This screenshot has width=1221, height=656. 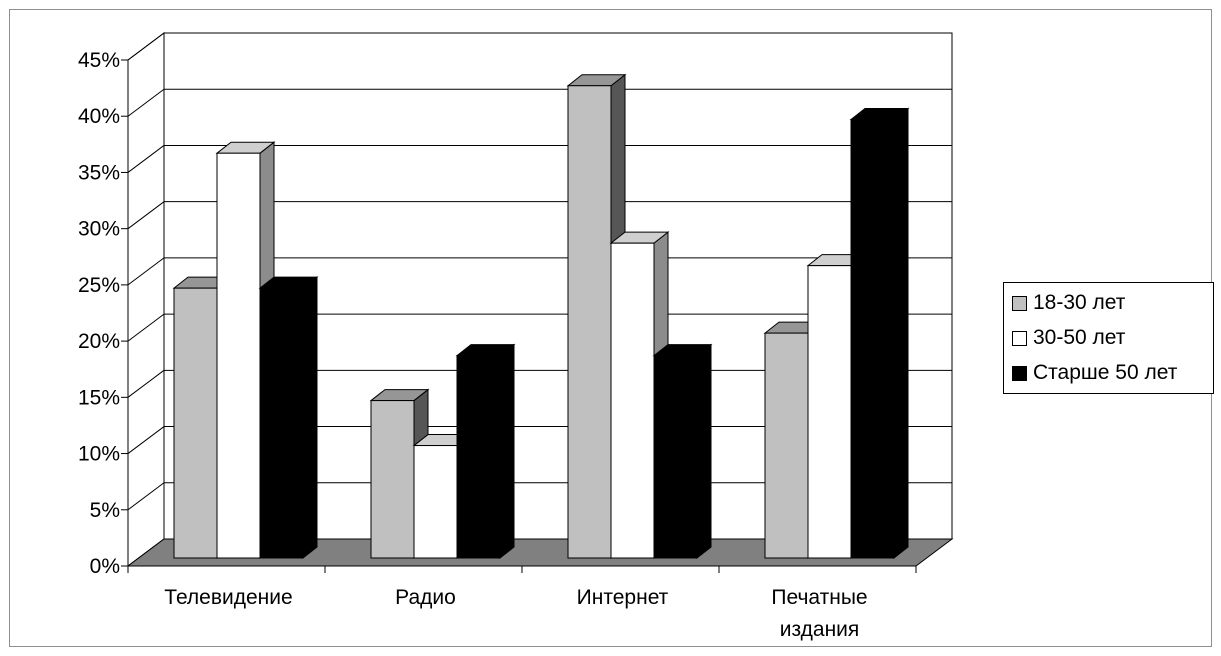 I want to click on y-tick-label: 10%, so click(x=99, y=454).